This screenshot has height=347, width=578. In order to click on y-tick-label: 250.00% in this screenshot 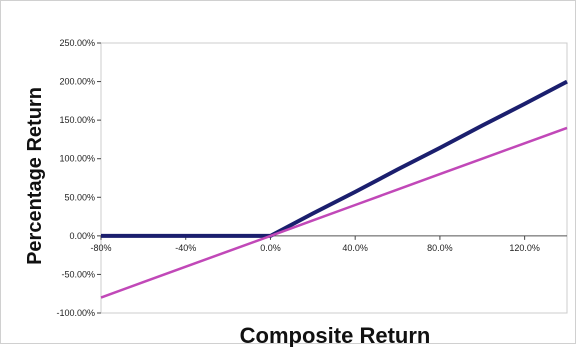, I will do `click(77, 43)`.